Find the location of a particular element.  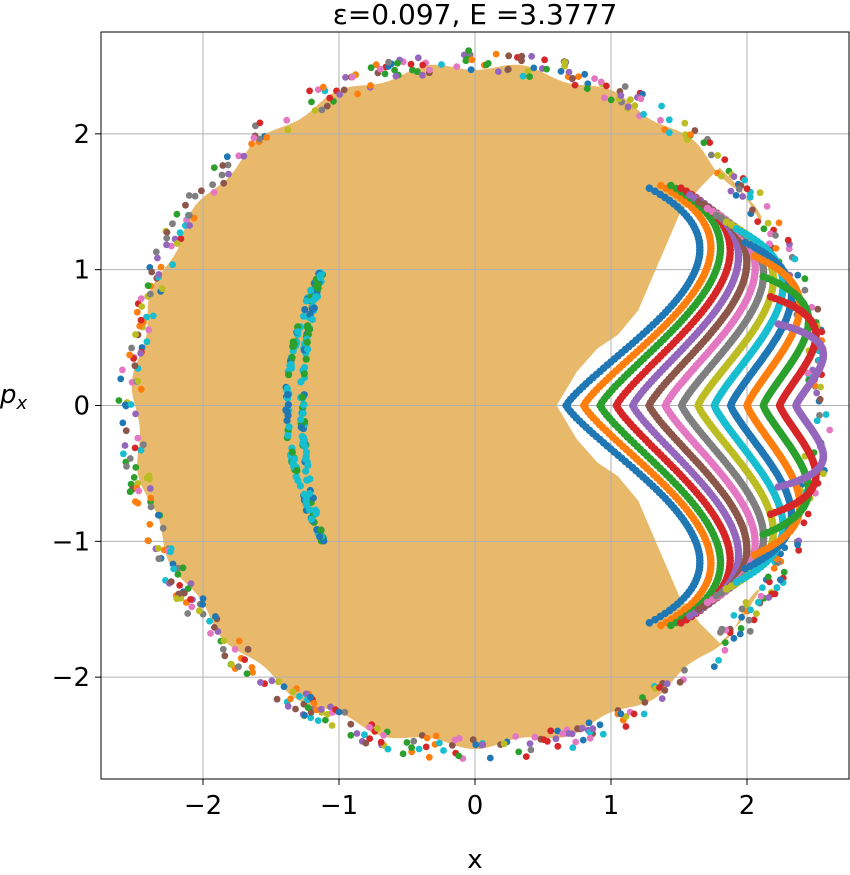

orbit-series is located at coordinates (660, 405).